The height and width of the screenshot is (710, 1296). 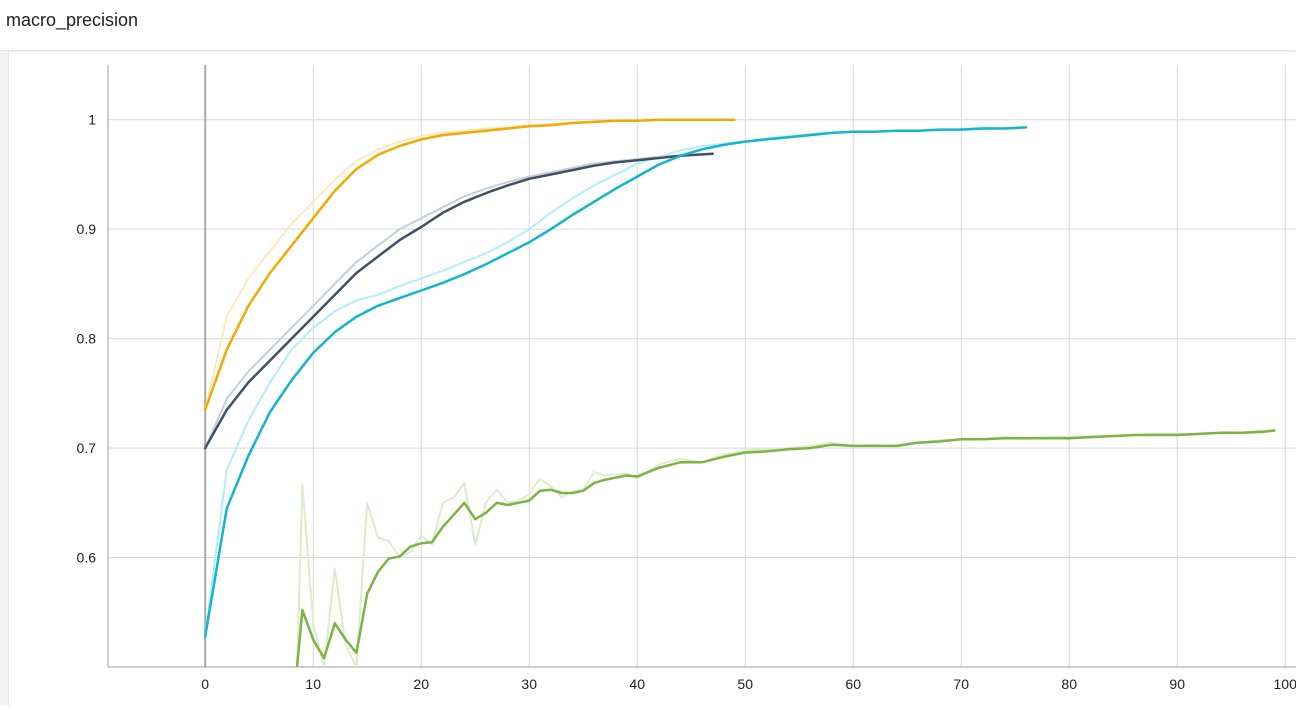 I want to click on x-tick-label: 40, so click(x=637, y=684).